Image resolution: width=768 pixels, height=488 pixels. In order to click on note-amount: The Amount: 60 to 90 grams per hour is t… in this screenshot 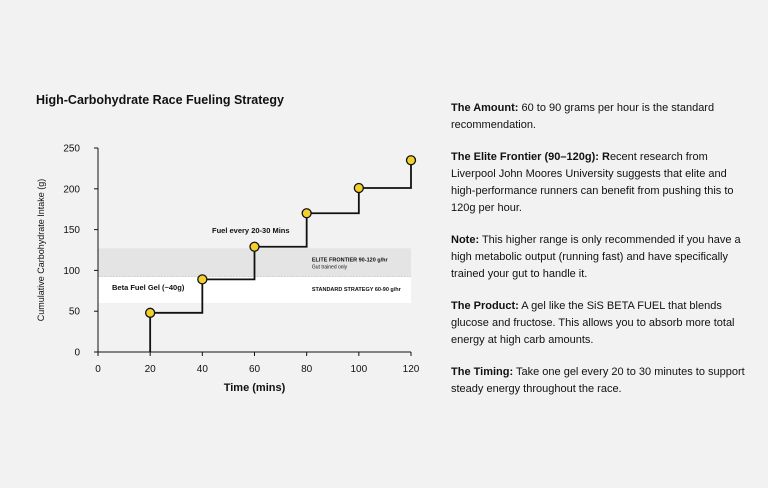, I will do `click(601, 117)`.